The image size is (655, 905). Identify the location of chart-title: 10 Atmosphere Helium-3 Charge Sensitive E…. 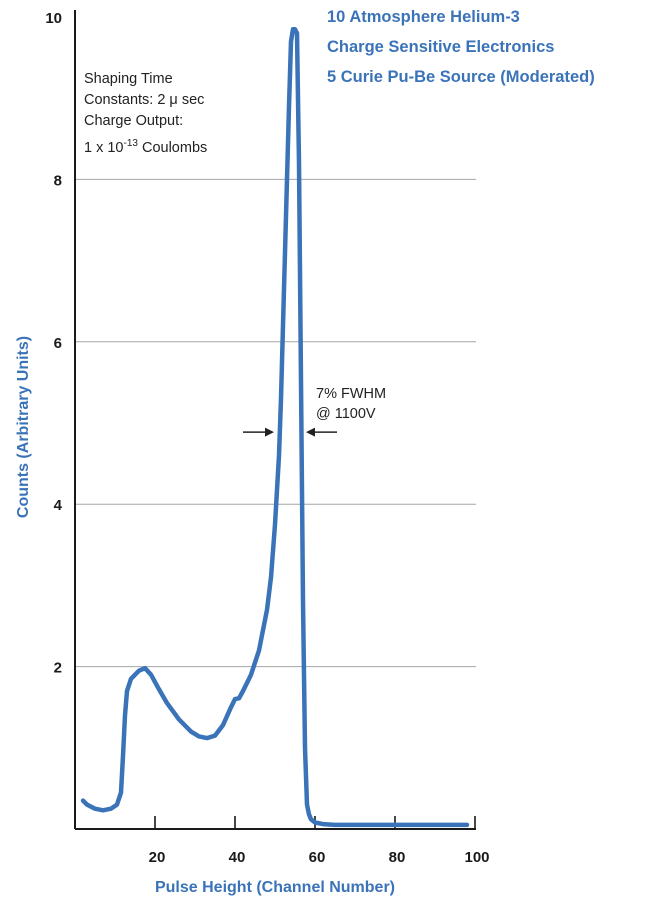
(461, 47).